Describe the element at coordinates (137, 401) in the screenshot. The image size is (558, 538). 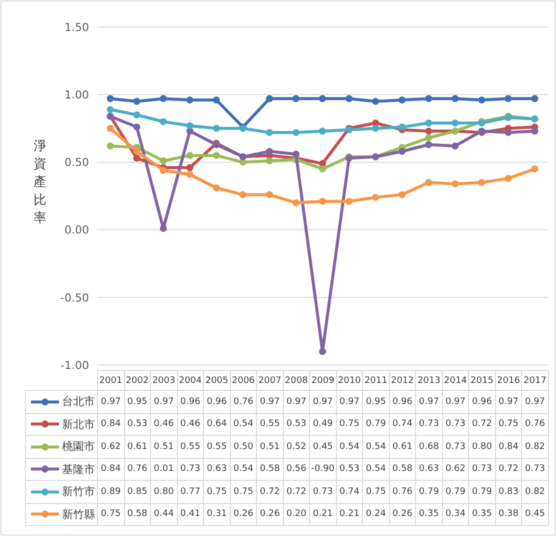
I see `data-label: 0.95` at that location.